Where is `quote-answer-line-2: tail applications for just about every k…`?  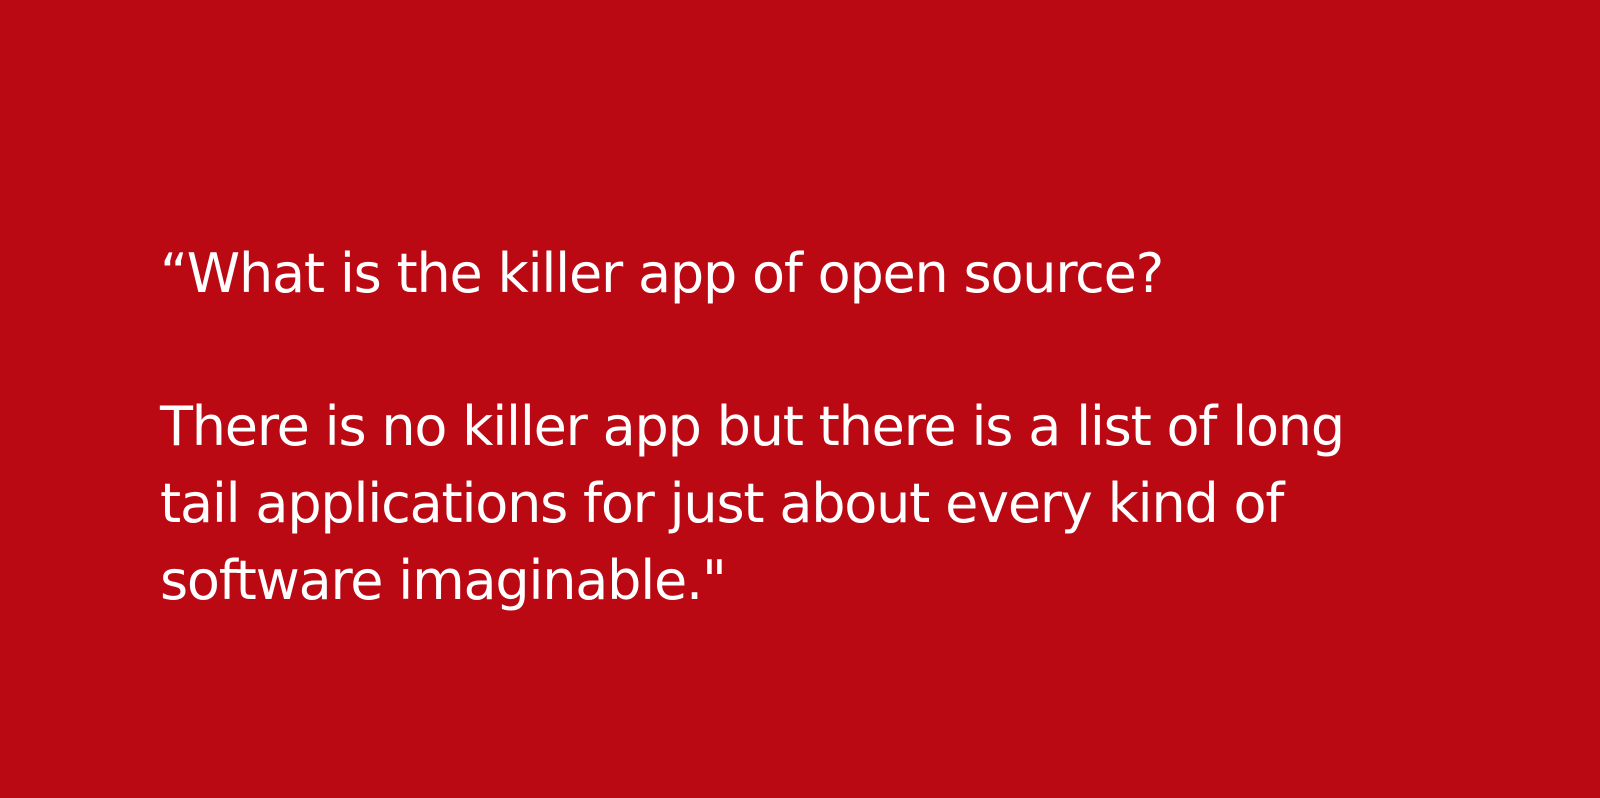
quote-answer-line-2: tail applications for just about every k… is located at coordinates (722, 503).